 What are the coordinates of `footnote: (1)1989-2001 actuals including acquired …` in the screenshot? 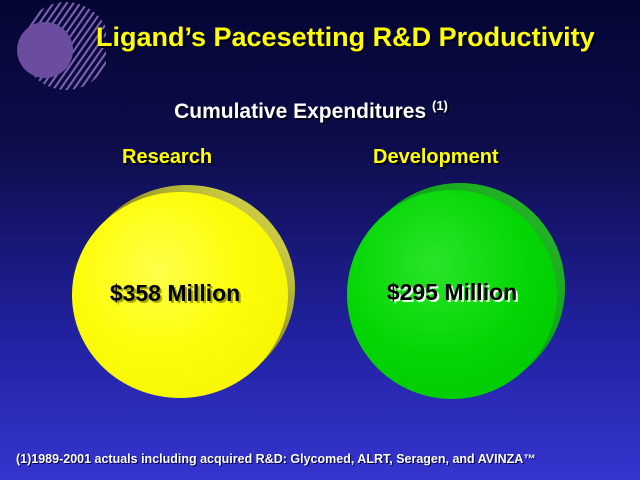 It's located at (276, 459).